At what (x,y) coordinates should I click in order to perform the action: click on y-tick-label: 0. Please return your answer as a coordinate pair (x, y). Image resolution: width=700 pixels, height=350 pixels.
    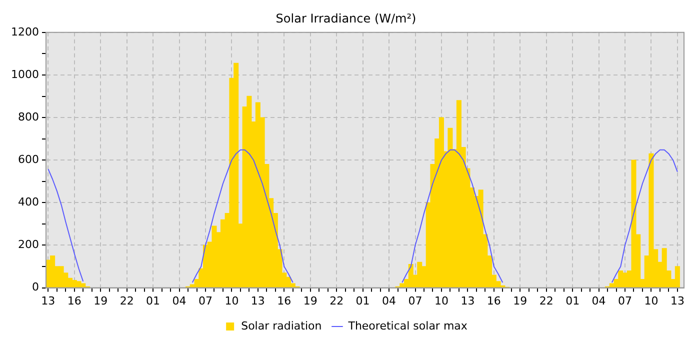
    Looking at the image, I should click on (35, 287).